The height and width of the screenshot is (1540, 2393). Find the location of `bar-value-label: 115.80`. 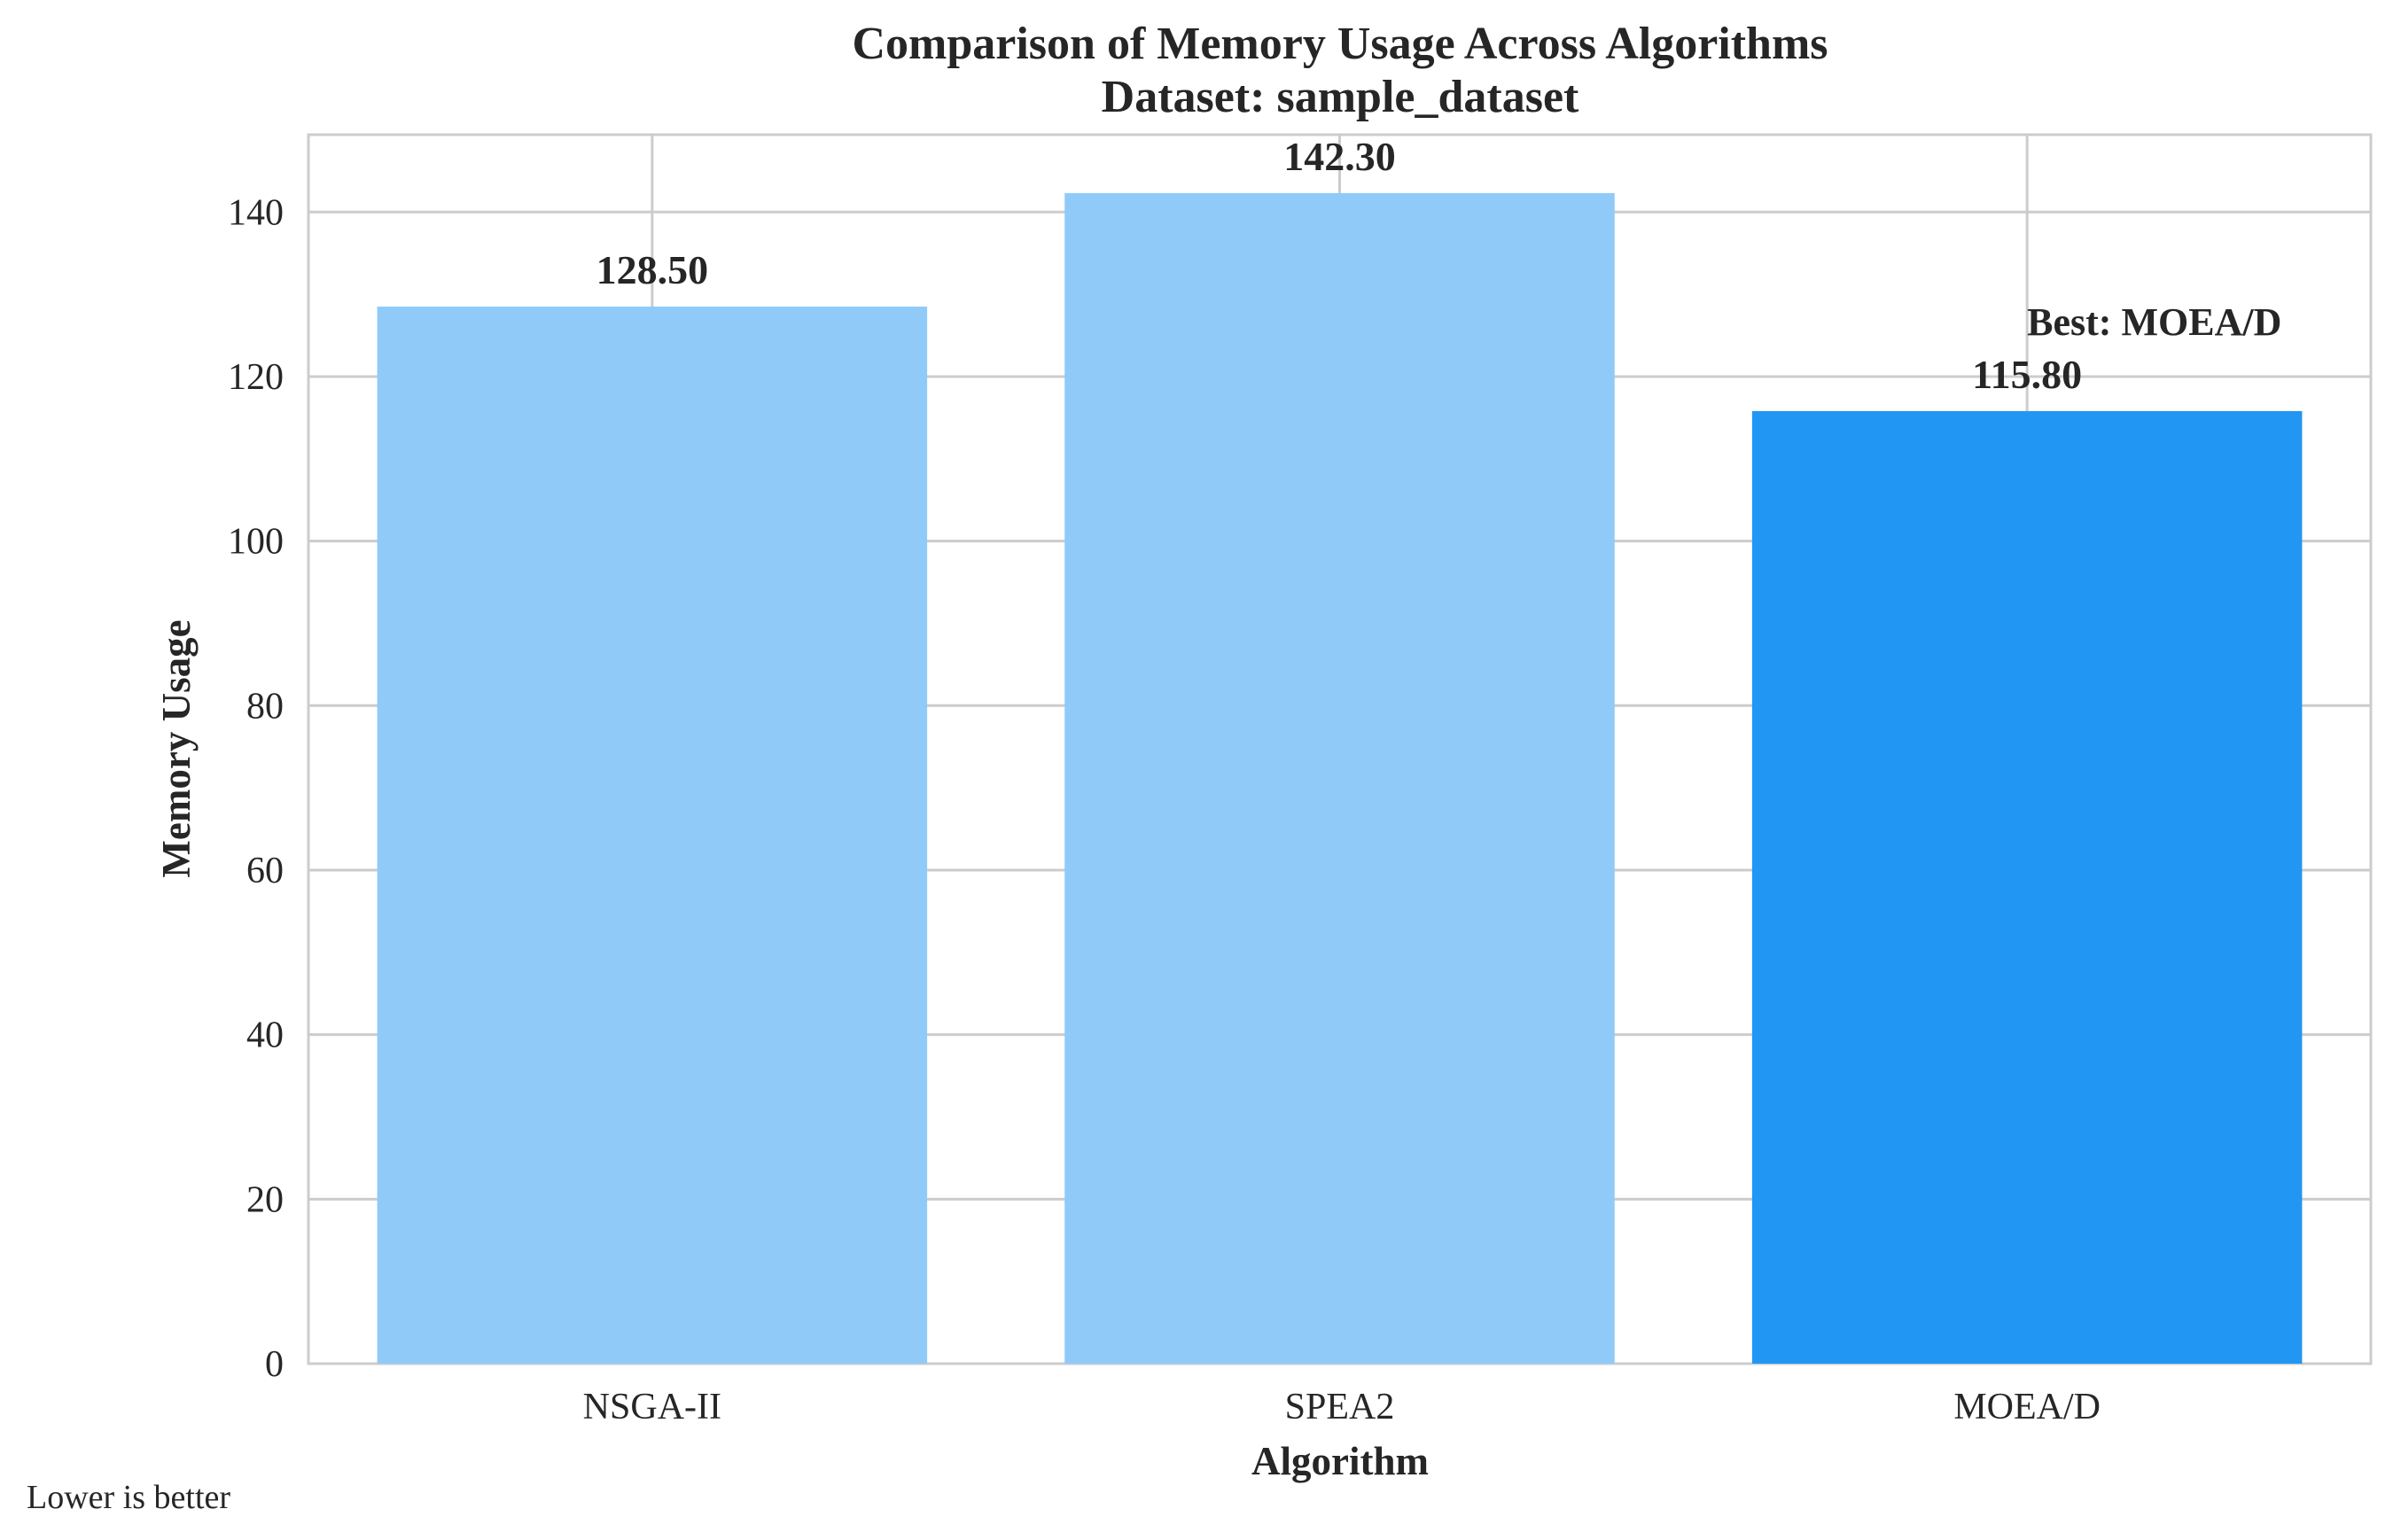

bar-value-label: 115.80 is located at coordinates (2027, 374).